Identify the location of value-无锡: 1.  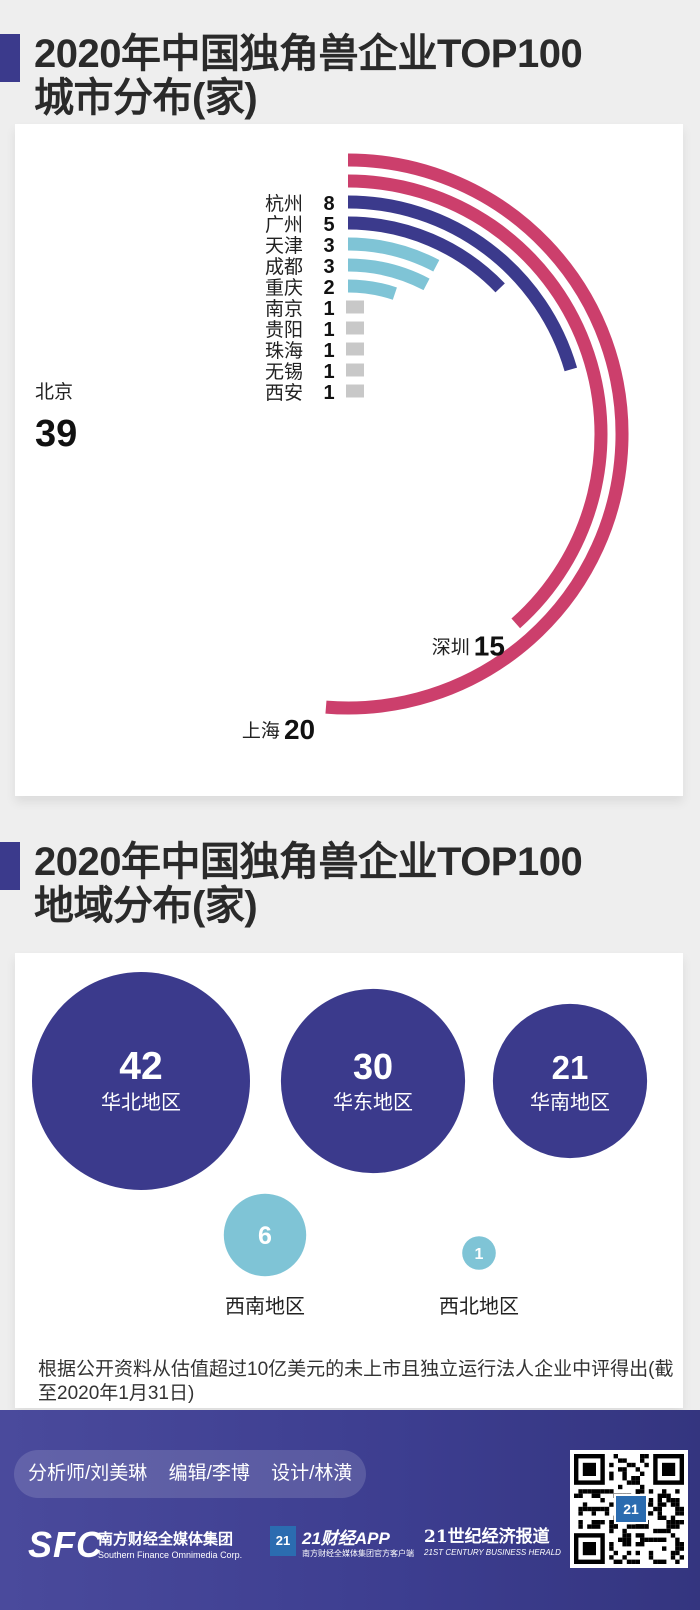
(328, 372).